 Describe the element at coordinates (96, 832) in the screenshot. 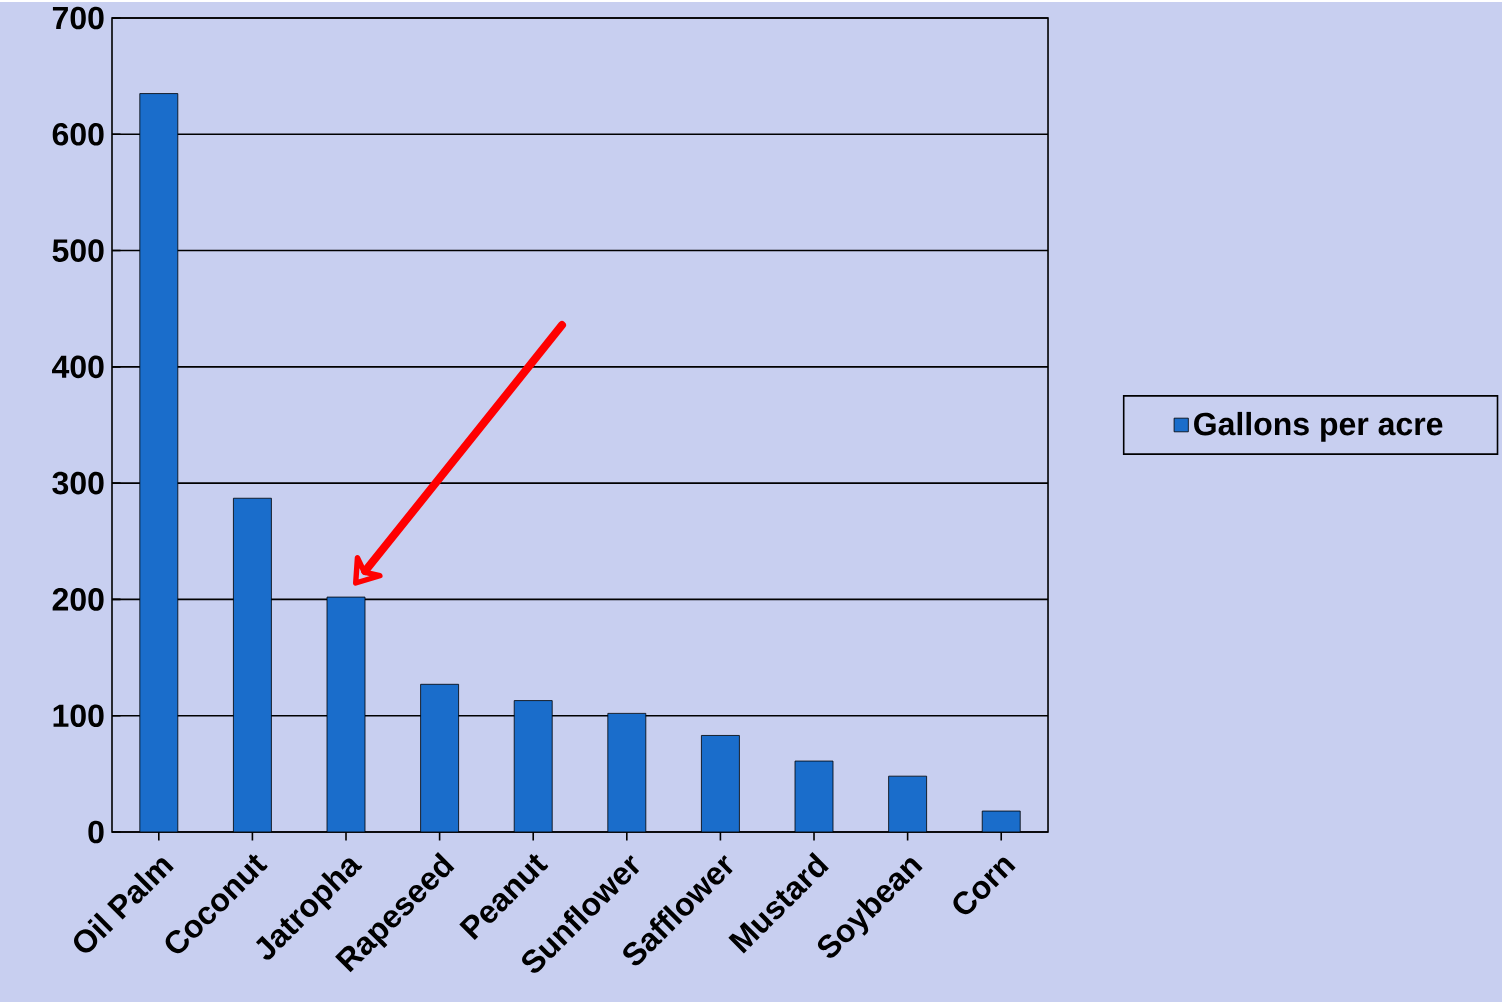

I see `y-tick-label: 0` at that location.